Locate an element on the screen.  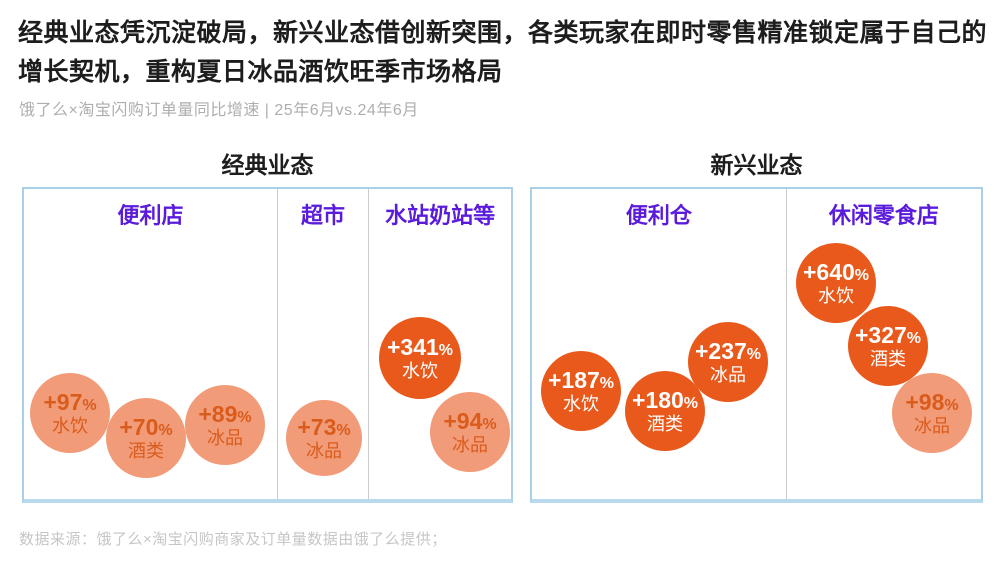
column-supermarket: 超市 is located at coordinates (324, 344).